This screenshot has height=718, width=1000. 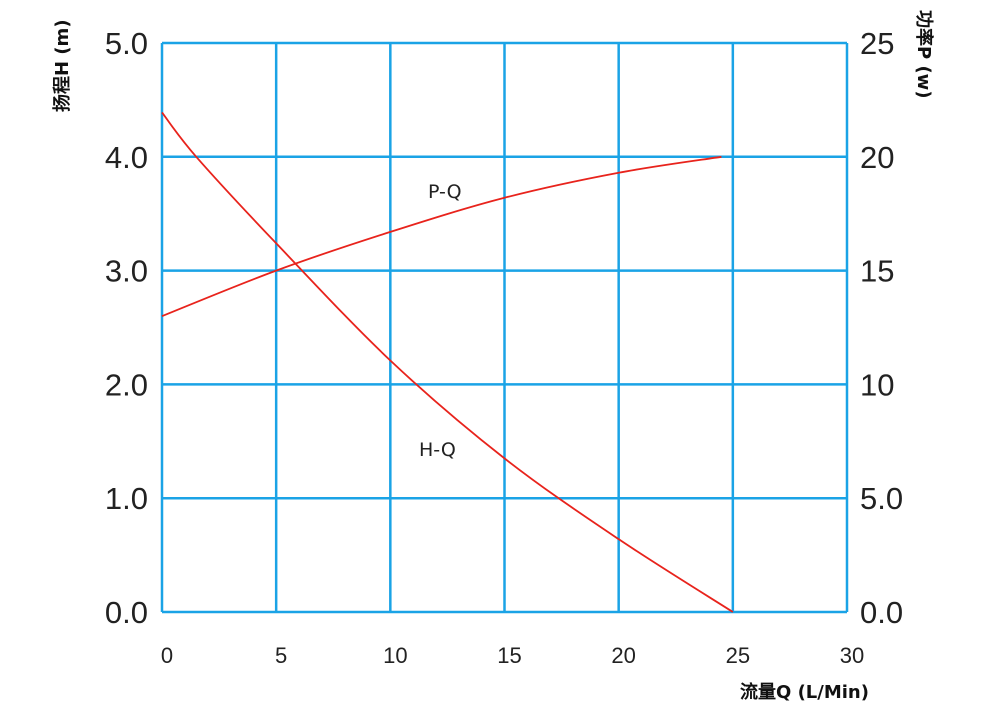 I want to click on curve-p-q, so click(x=441, y=236).